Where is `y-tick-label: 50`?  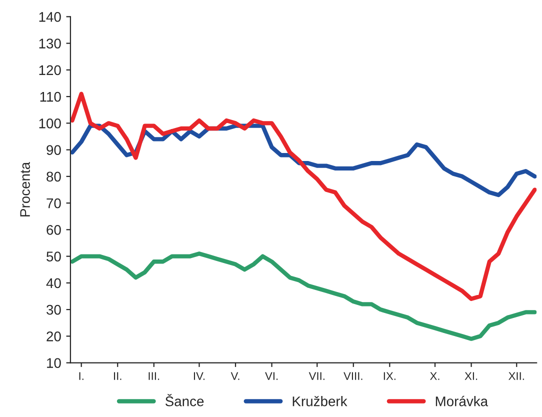
y-tick-label: 50 is located at coordinates (53, 257).